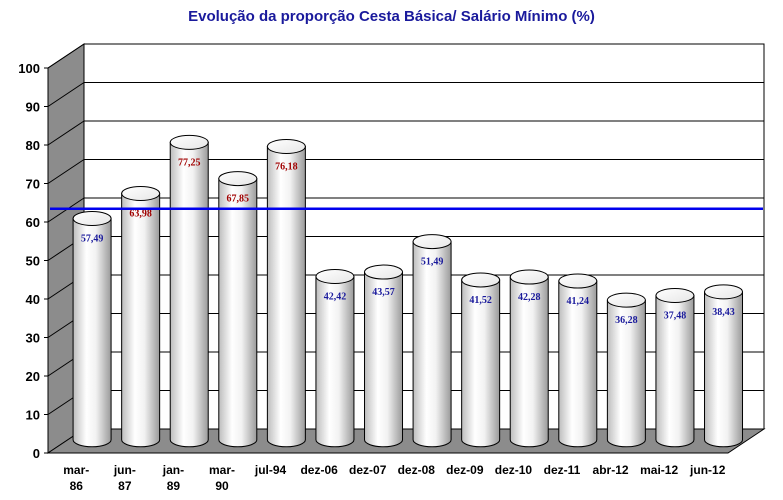  I want to click on y-tick-label: 50, so click(33, 261).